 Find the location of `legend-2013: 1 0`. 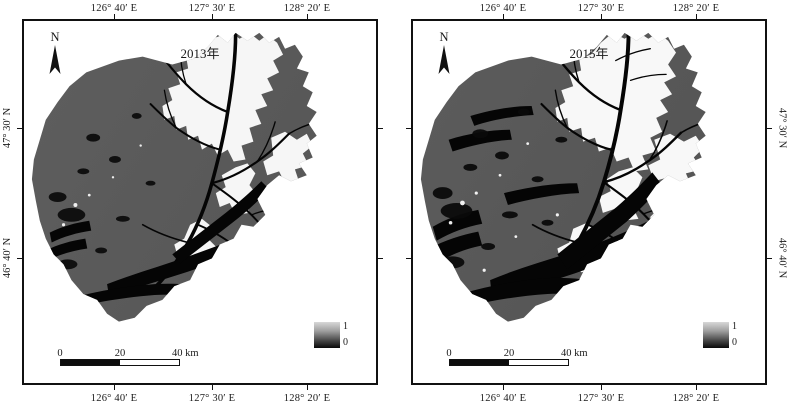

legend-2013: 1 0 is located at coordinates (331, 335).